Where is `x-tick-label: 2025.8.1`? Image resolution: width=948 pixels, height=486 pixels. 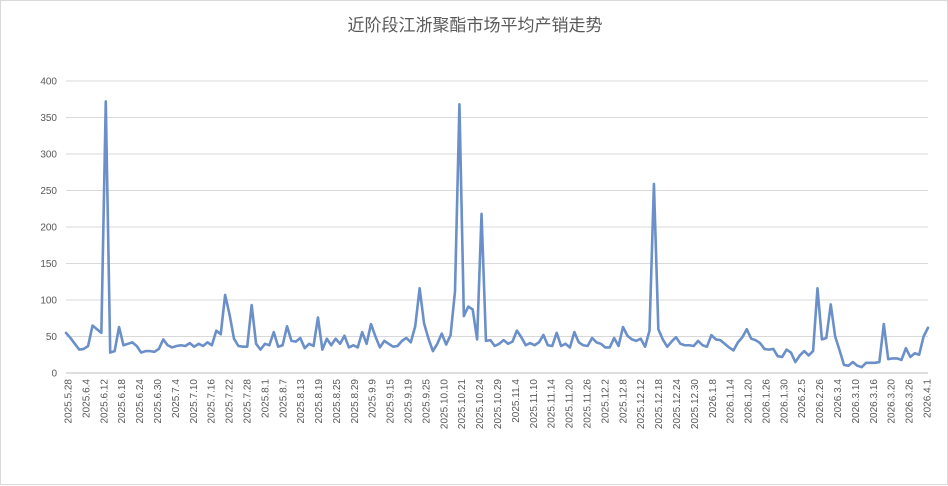 x-tick-label: 2025.8.1 is located at coordinates (265, 398).